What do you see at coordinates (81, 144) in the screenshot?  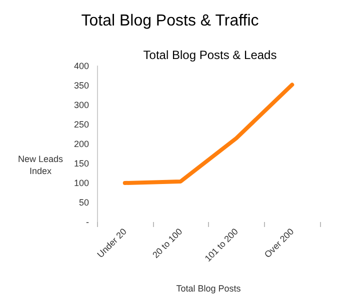 I see `y-tick-label: 200` at bounding box center [81, 144].